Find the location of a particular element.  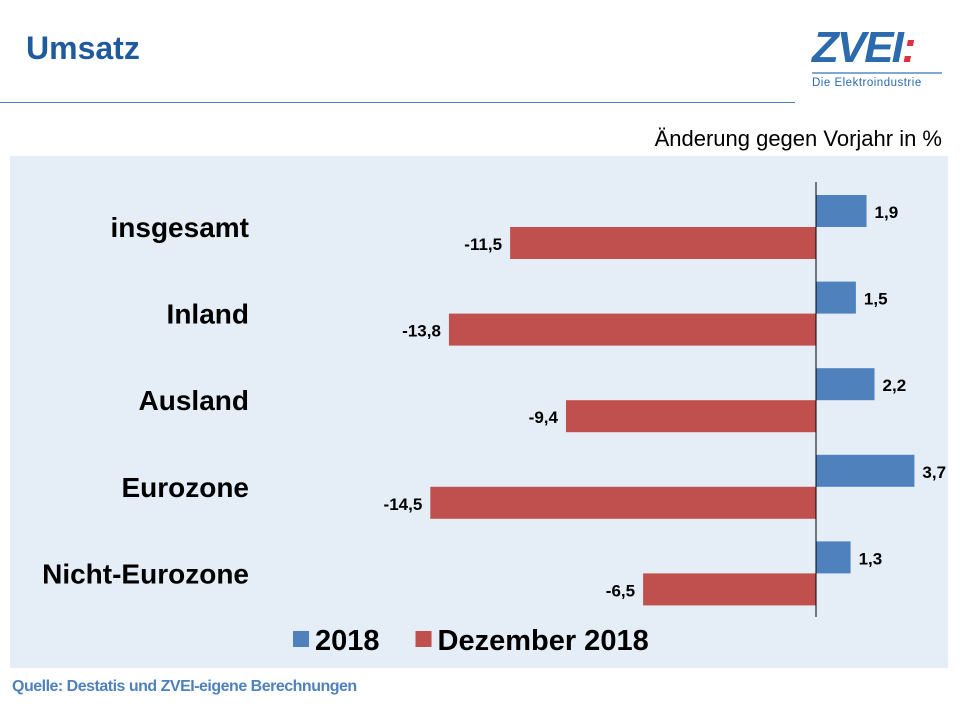

data-label: -13,8 is located at coordinates (421, 331).